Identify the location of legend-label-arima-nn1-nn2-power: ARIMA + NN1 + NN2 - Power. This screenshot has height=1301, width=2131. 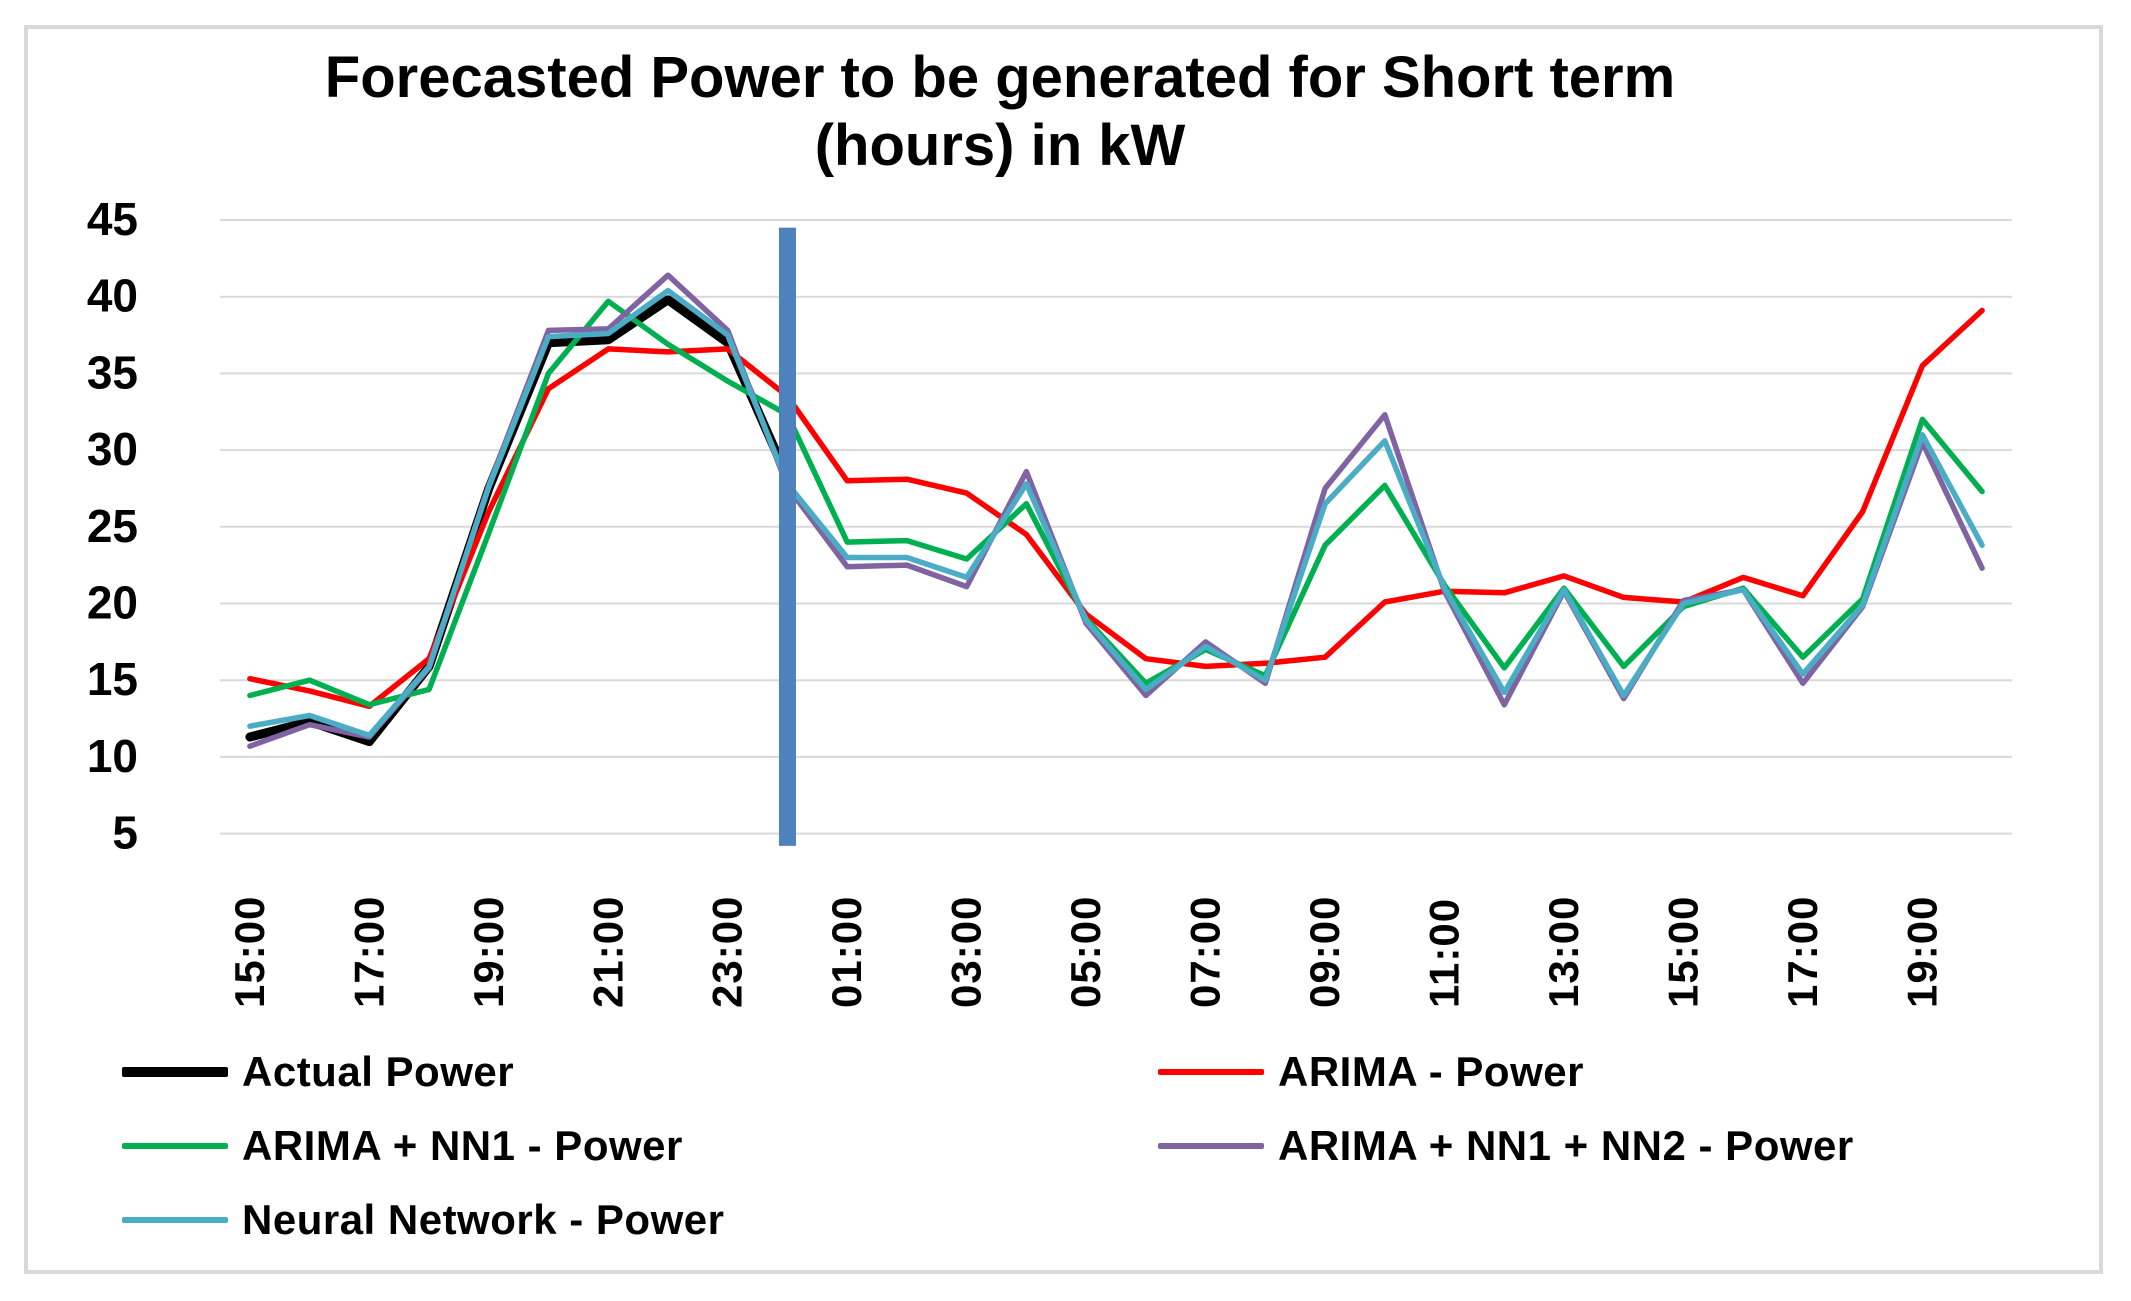
(1566, 1145).